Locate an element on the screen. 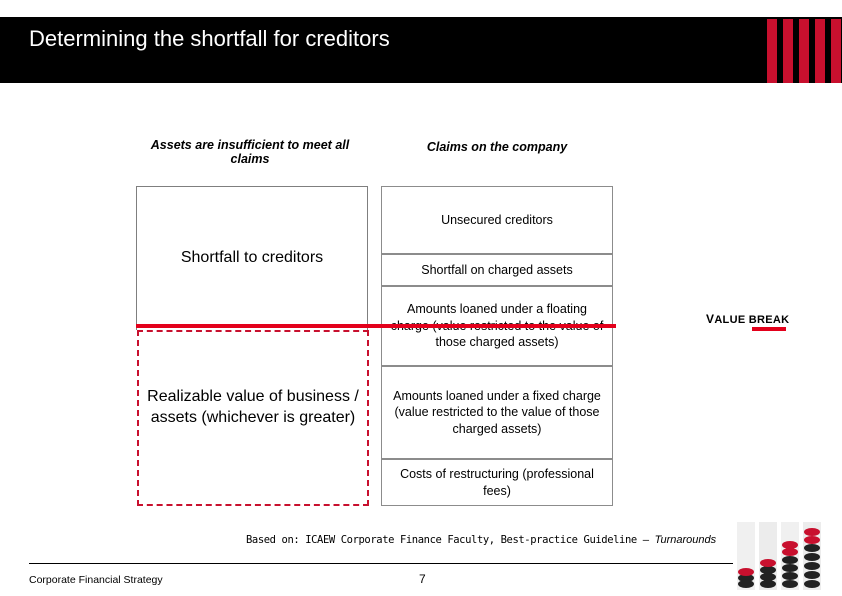 This screenshot has width=842, height=596. value-break-label: VALUE BREAK is located at coordinates (747, 319).